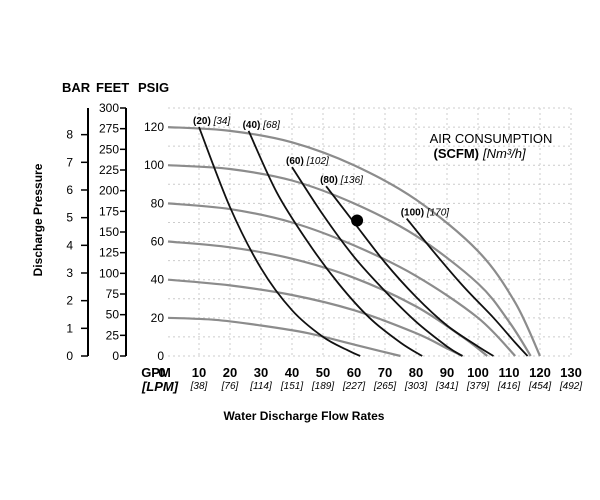 This screenshot has height=500, width=600. I want to click on bar-tick-label: 2, so click(69, 301).